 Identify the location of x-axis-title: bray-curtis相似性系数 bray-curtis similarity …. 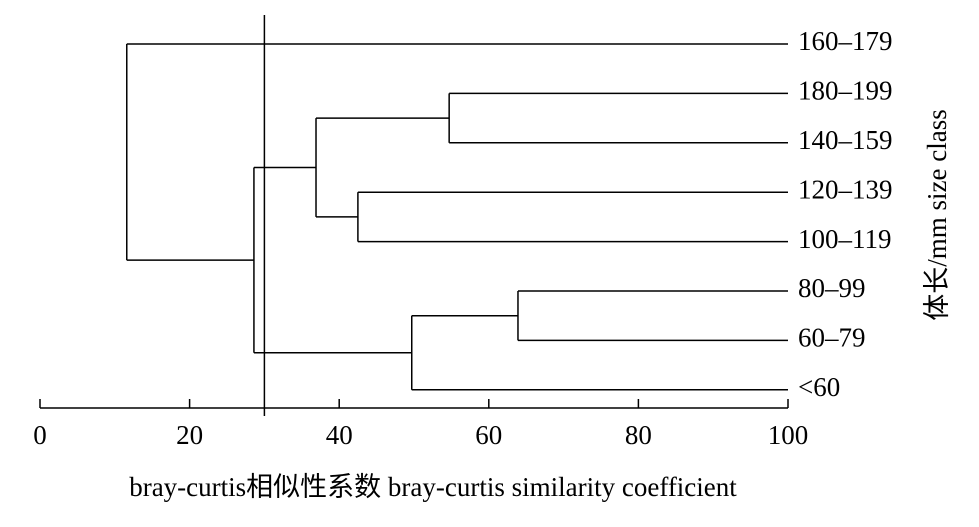
(433, 487).